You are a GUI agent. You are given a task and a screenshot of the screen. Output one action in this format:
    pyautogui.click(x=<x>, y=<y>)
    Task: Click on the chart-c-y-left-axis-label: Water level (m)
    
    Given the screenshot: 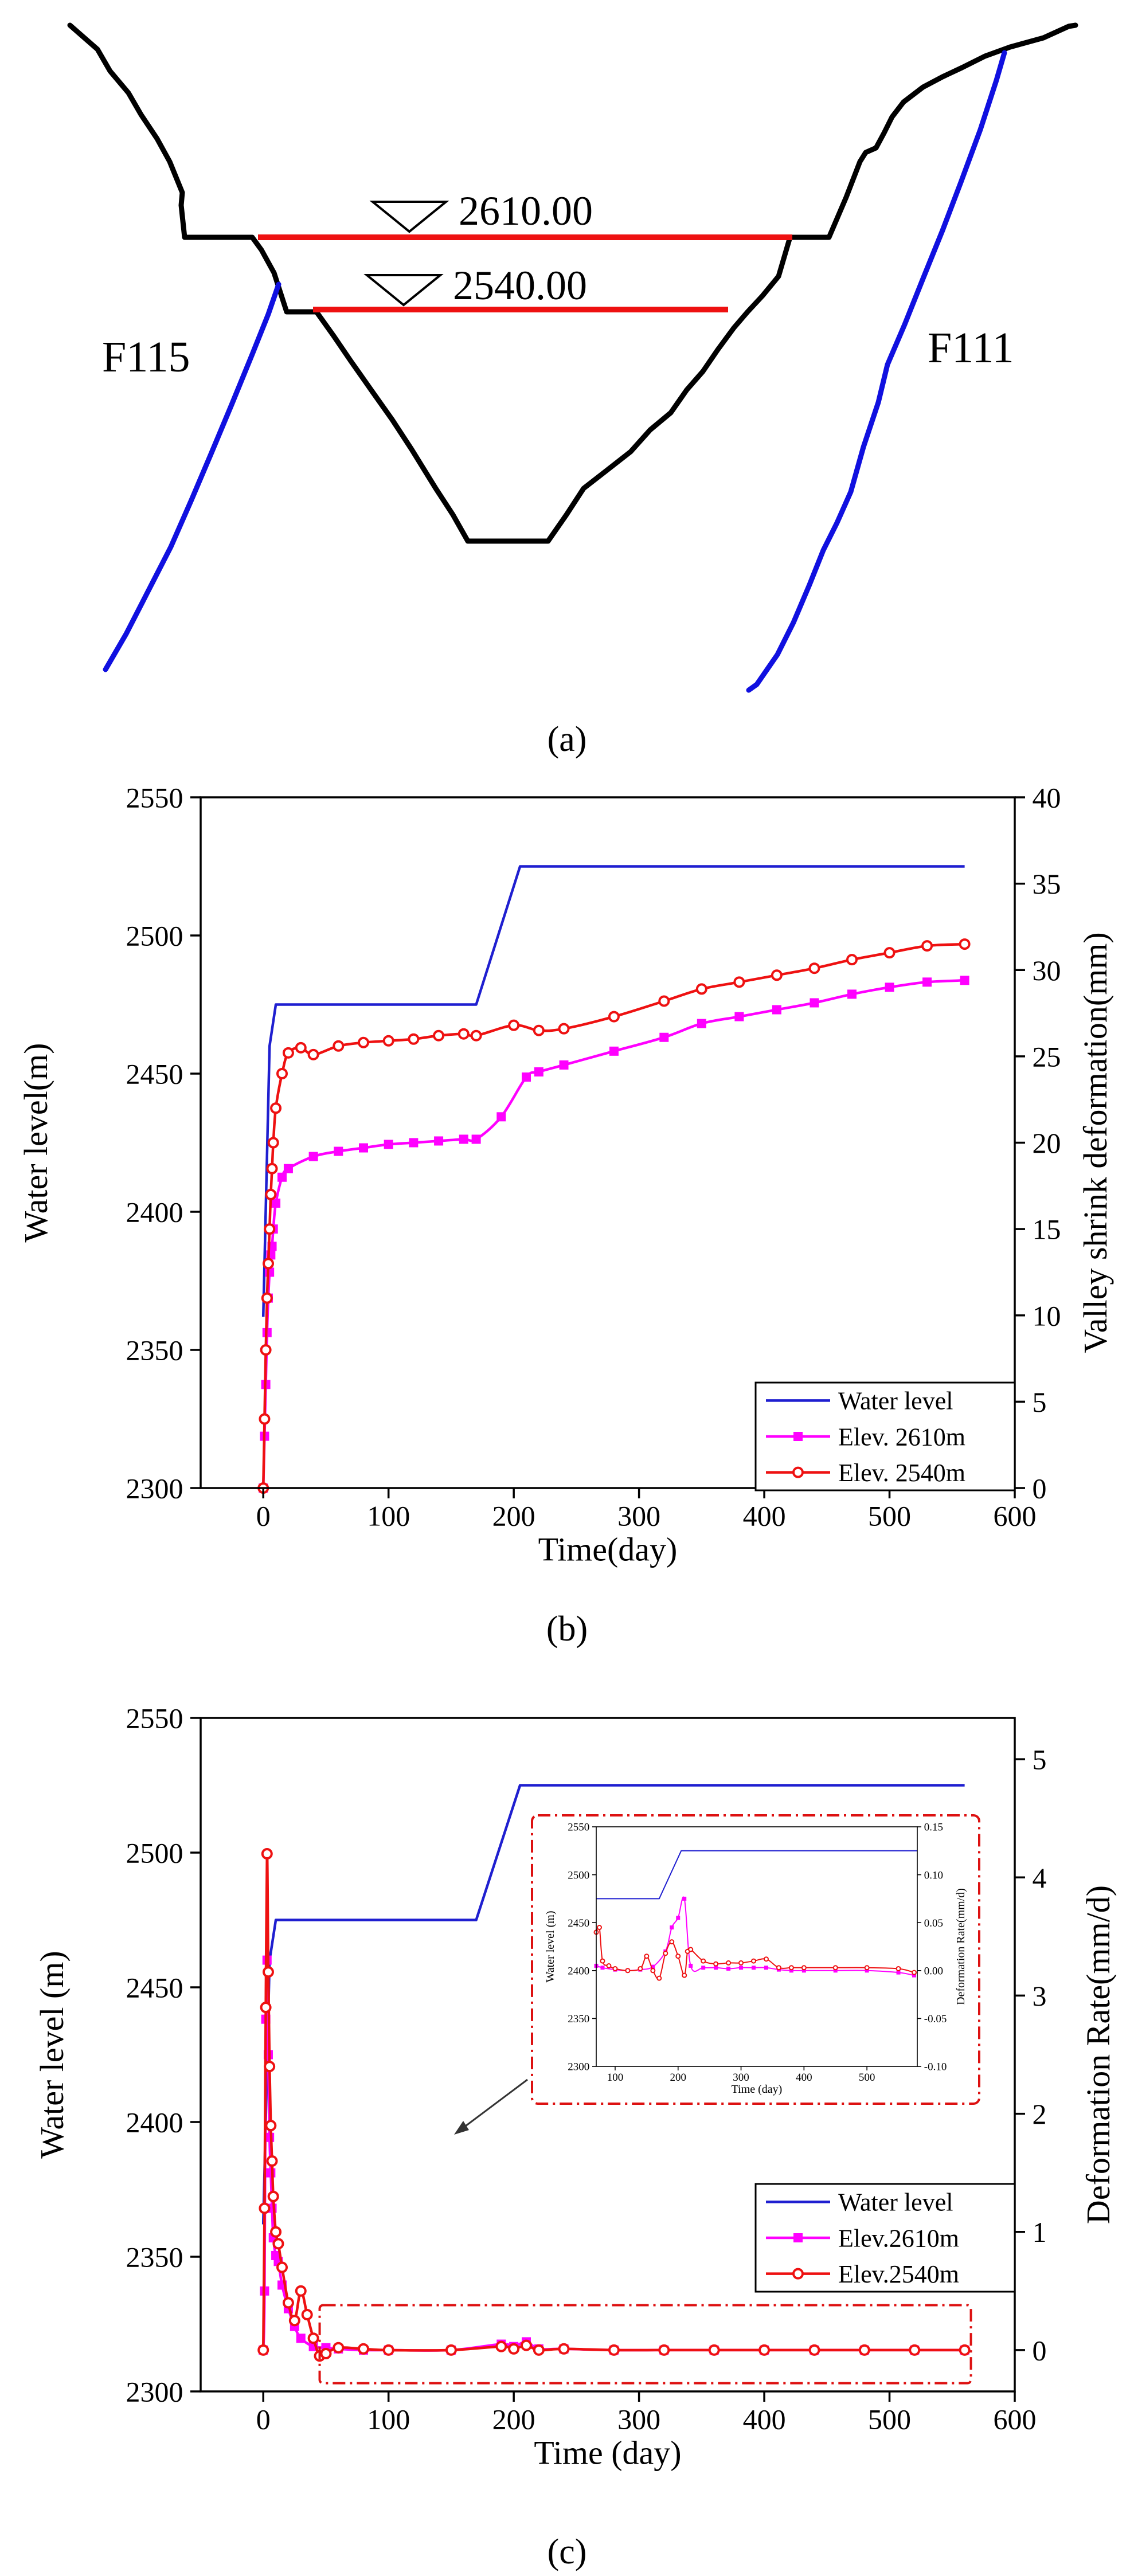 What is the action you would take?
    pyautogui.click(x=52, y=2054)
    